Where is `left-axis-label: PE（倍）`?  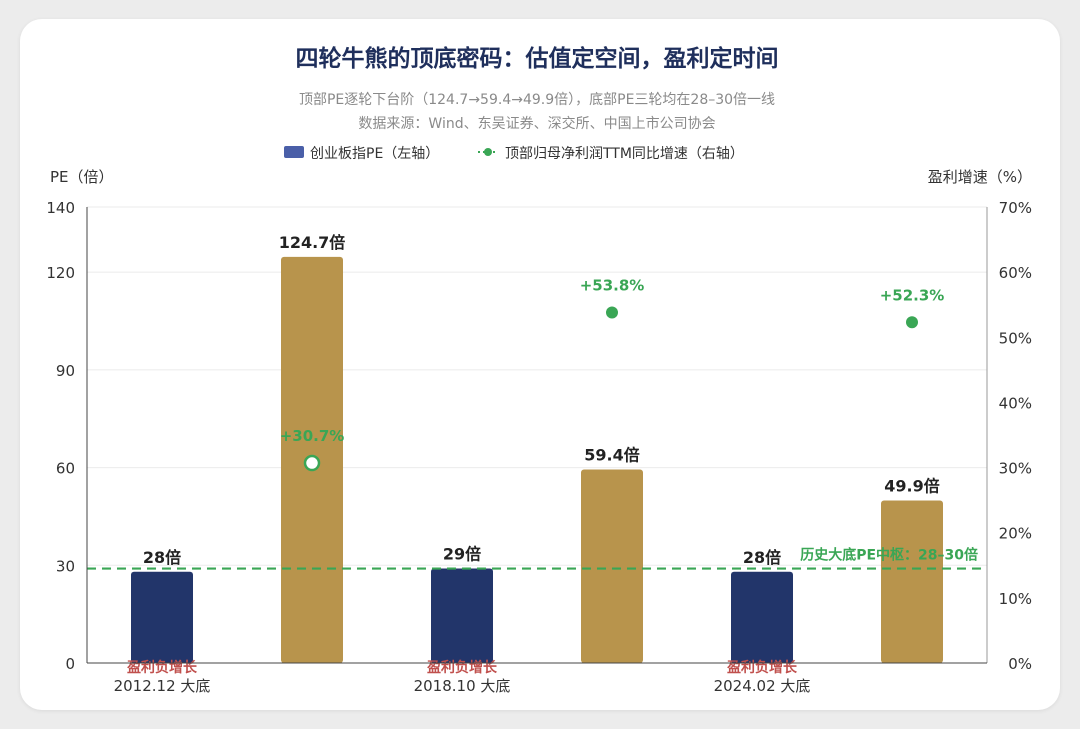 left-axis-label: PE（倍） is located at coordinates (82, 177).